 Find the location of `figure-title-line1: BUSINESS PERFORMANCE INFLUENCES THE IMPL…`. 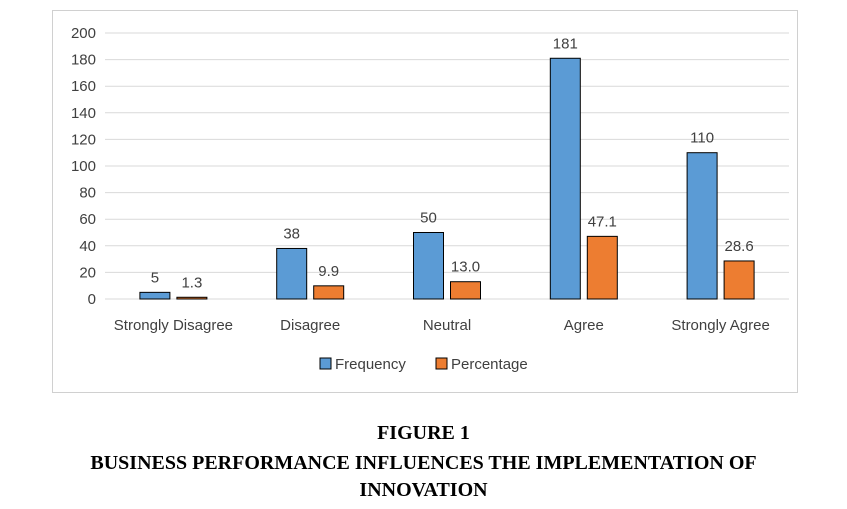

figure-title-line1: BUSINESS PERFORMANCE INFLUENCES THE IMPL… is located at coordinates (423, 463).